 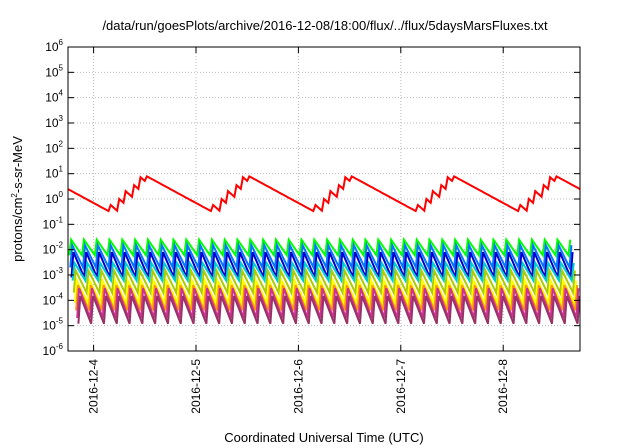 What do you see at coordinates (53, 350) in the screenshot?
I see `y-tick-label: 10⁻⁶` at bounding box center [53, 350].